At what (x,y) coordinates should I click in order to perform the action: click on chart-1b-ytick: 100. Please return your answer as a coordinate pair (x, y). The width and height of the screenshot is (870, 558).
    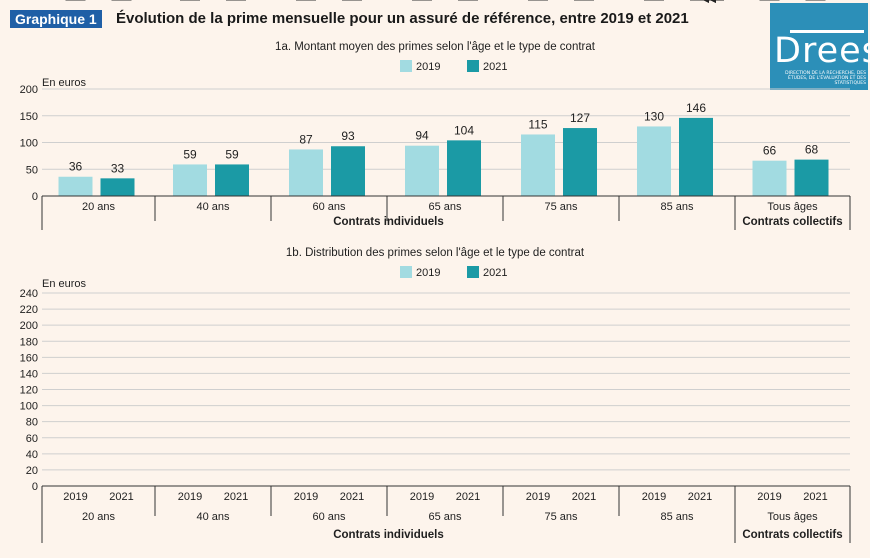
    Looking at the image, I should click on (29, 407).